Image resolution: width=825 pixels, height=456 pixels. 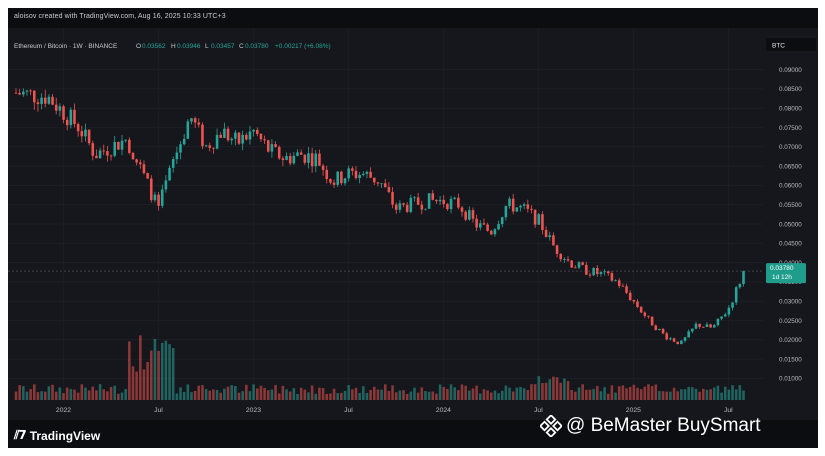 I want to click on last-price-value: 0.03780, so click(x=782, y=268).